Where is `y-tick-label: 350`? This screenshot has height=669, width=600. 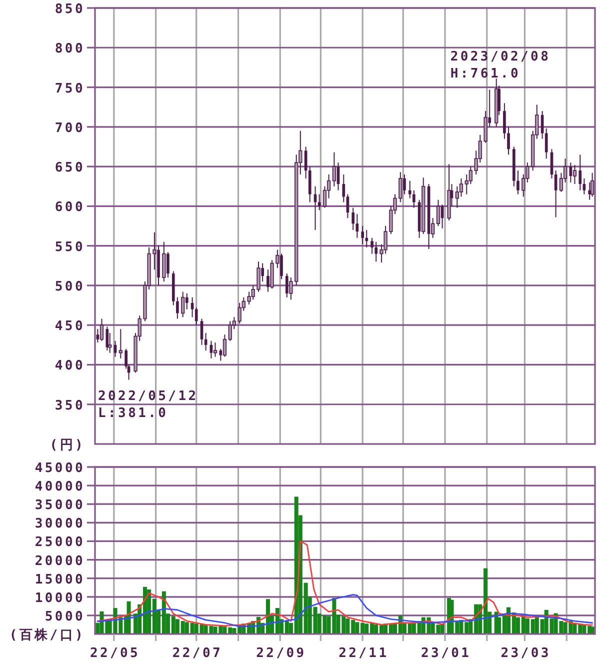 y-tick-label: 350 is located at coordinates (69, 406).